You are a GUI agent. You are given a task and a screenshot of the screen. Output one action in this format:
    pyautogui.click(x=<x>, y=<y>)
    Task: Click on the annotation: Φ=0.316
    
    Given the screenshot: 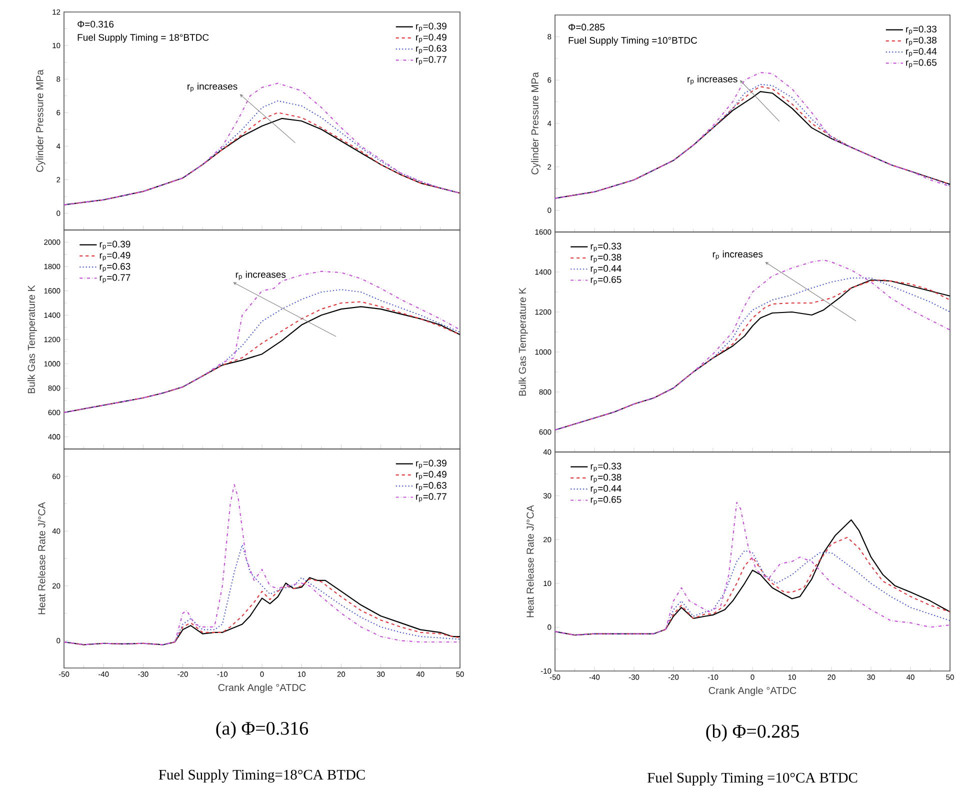 What is the action you would take?
    pyautogui.click(x=96, y=24)
    